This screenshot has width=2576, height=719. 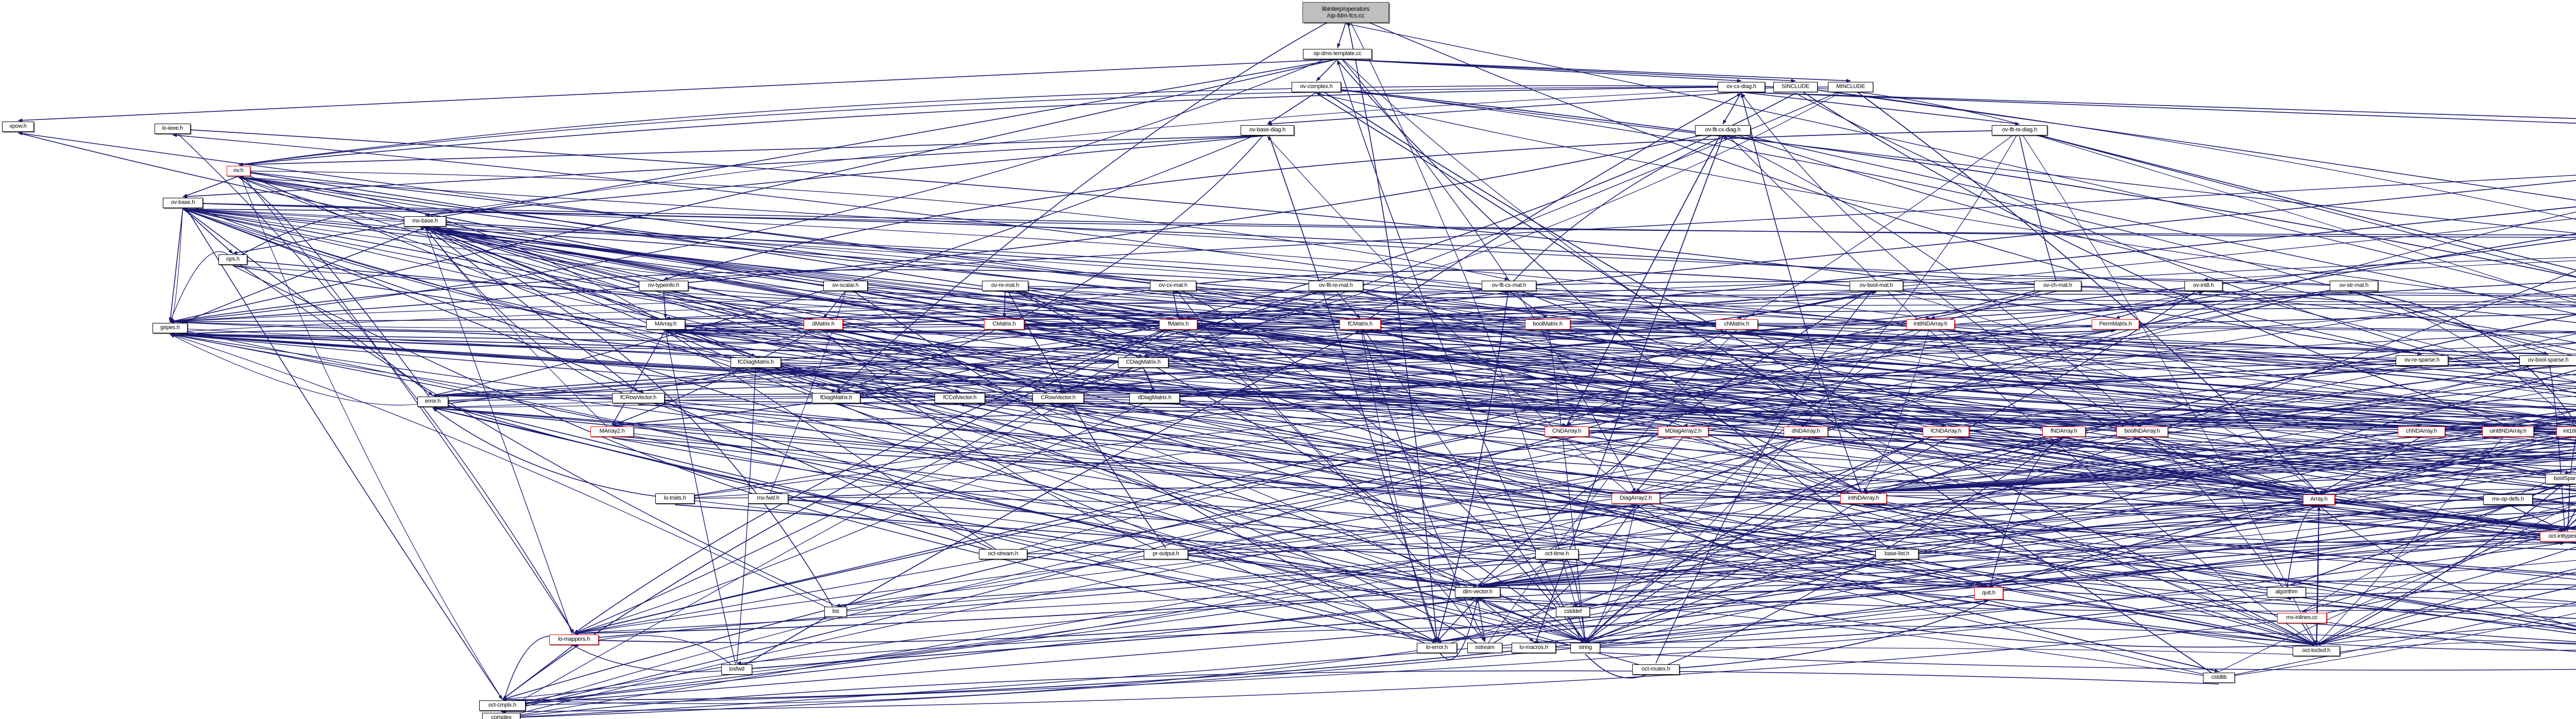 I want to click on graph-node-dMatrix: dMatrix.h, so click(x=823, y=324).